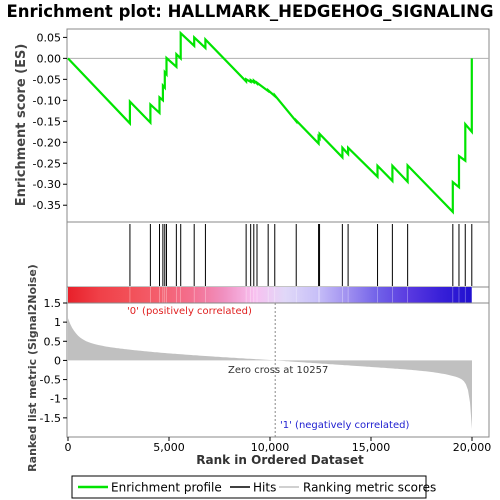  Describe the element at coordinates (166, 488) in the screenshot. I see `legend-enrichment-label: Enrichment profile` at that location.